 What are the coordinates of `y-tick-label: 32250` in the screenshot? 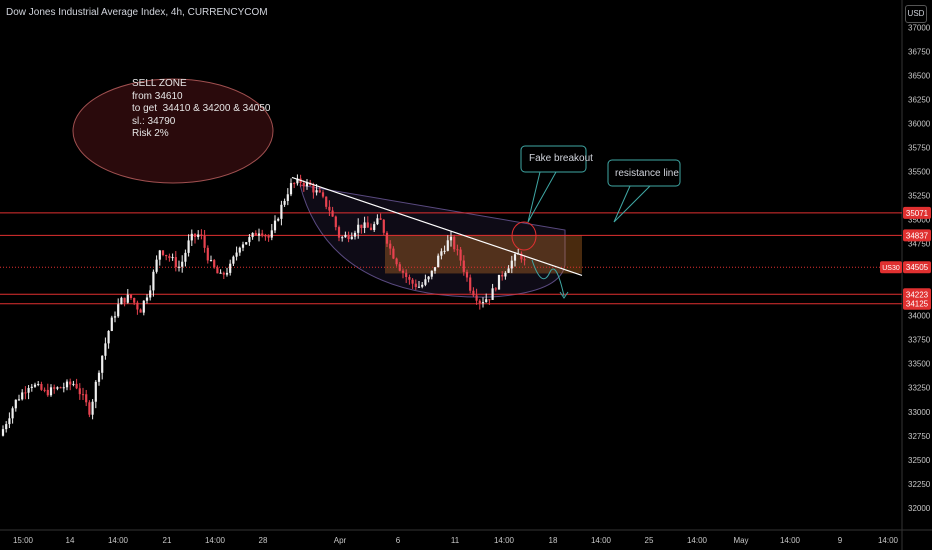 It's located at (919, 484).